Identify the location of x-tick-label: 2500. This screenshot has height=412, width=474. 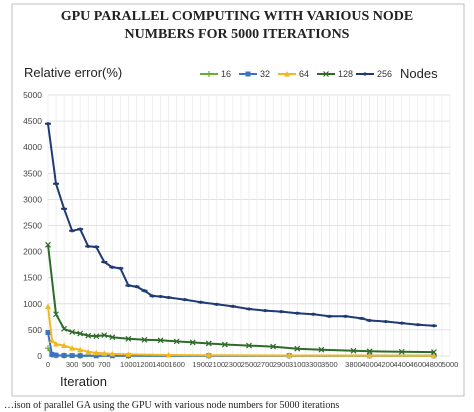
(249, 364).